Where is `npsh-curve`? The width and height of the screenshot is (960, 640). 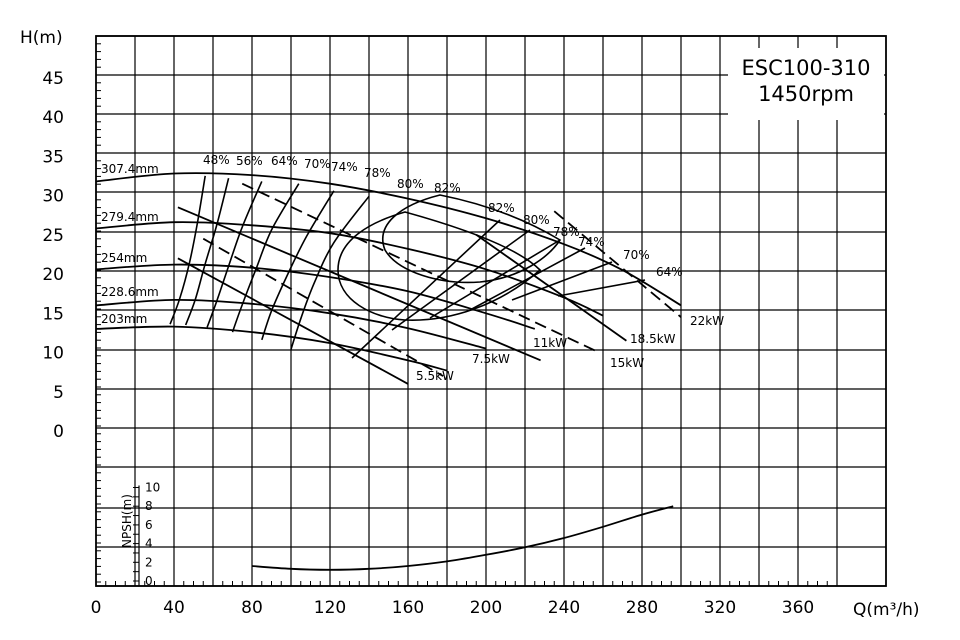
npsh-curve is located at coordinates (462, 538).